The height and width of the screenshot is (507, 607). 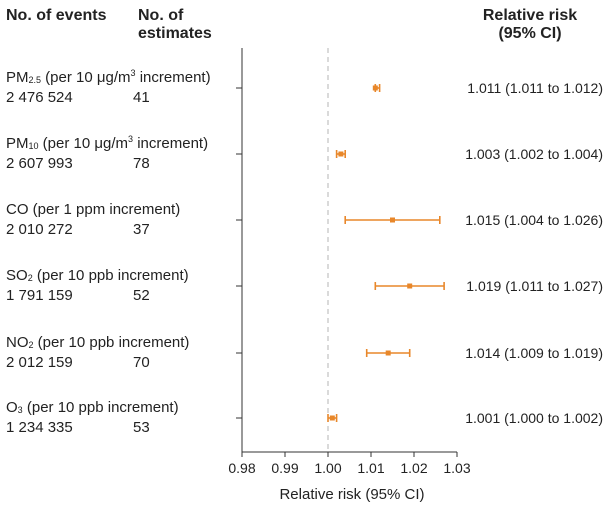 I want to click on increment-text: (per 1 ppm increment), so click(x=104, y=209).